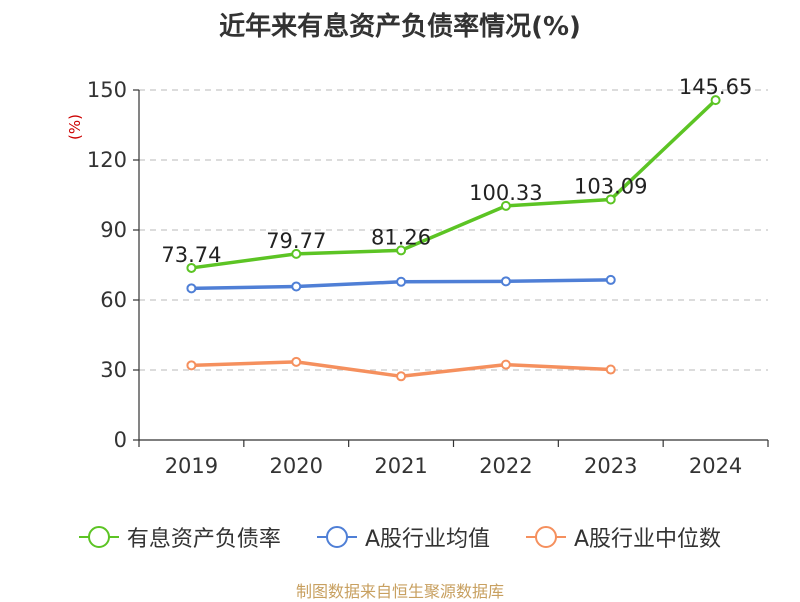  Describe the element at coordinates (400, 27) in the screenshot. I see `chart-title: 近年来有息资产负债率情况(%)` at that location.